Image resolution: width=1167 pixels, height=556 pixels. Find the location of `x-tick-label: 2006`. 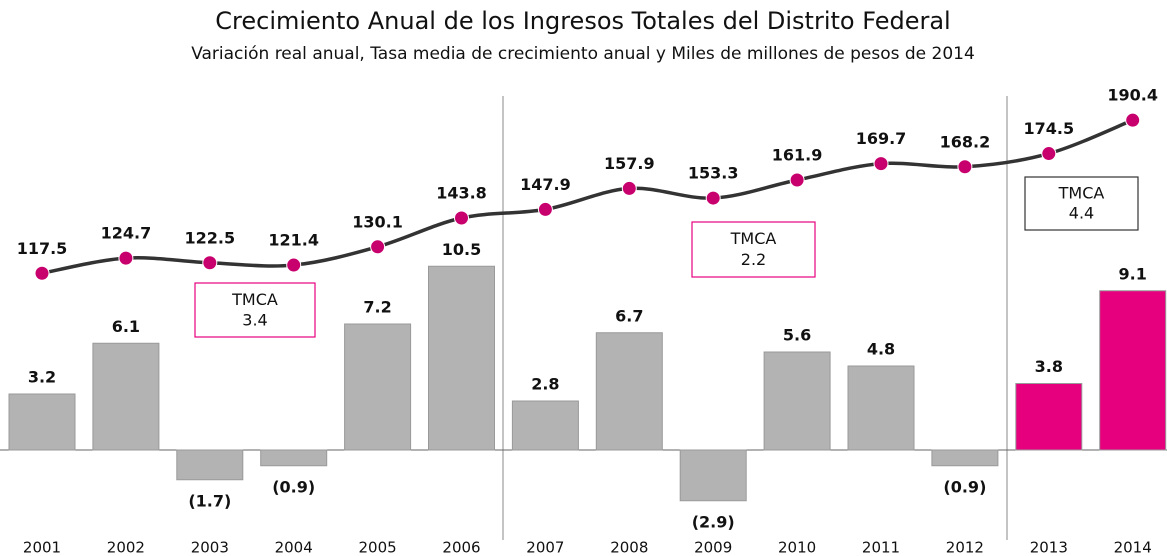

x-tick-label: 2006 is located at coordinates (461, 547).